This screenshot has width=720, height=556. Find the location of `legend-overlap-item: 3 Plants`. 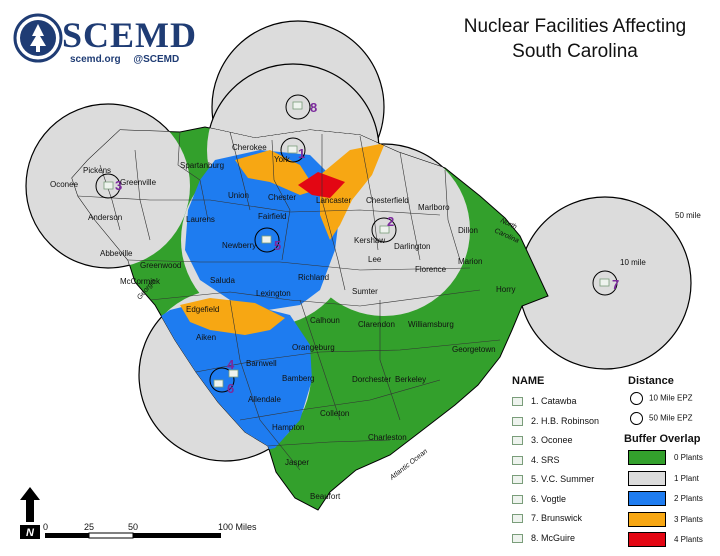

legend-overlap-item: 3 Plants is located at coordinates (665, 519).